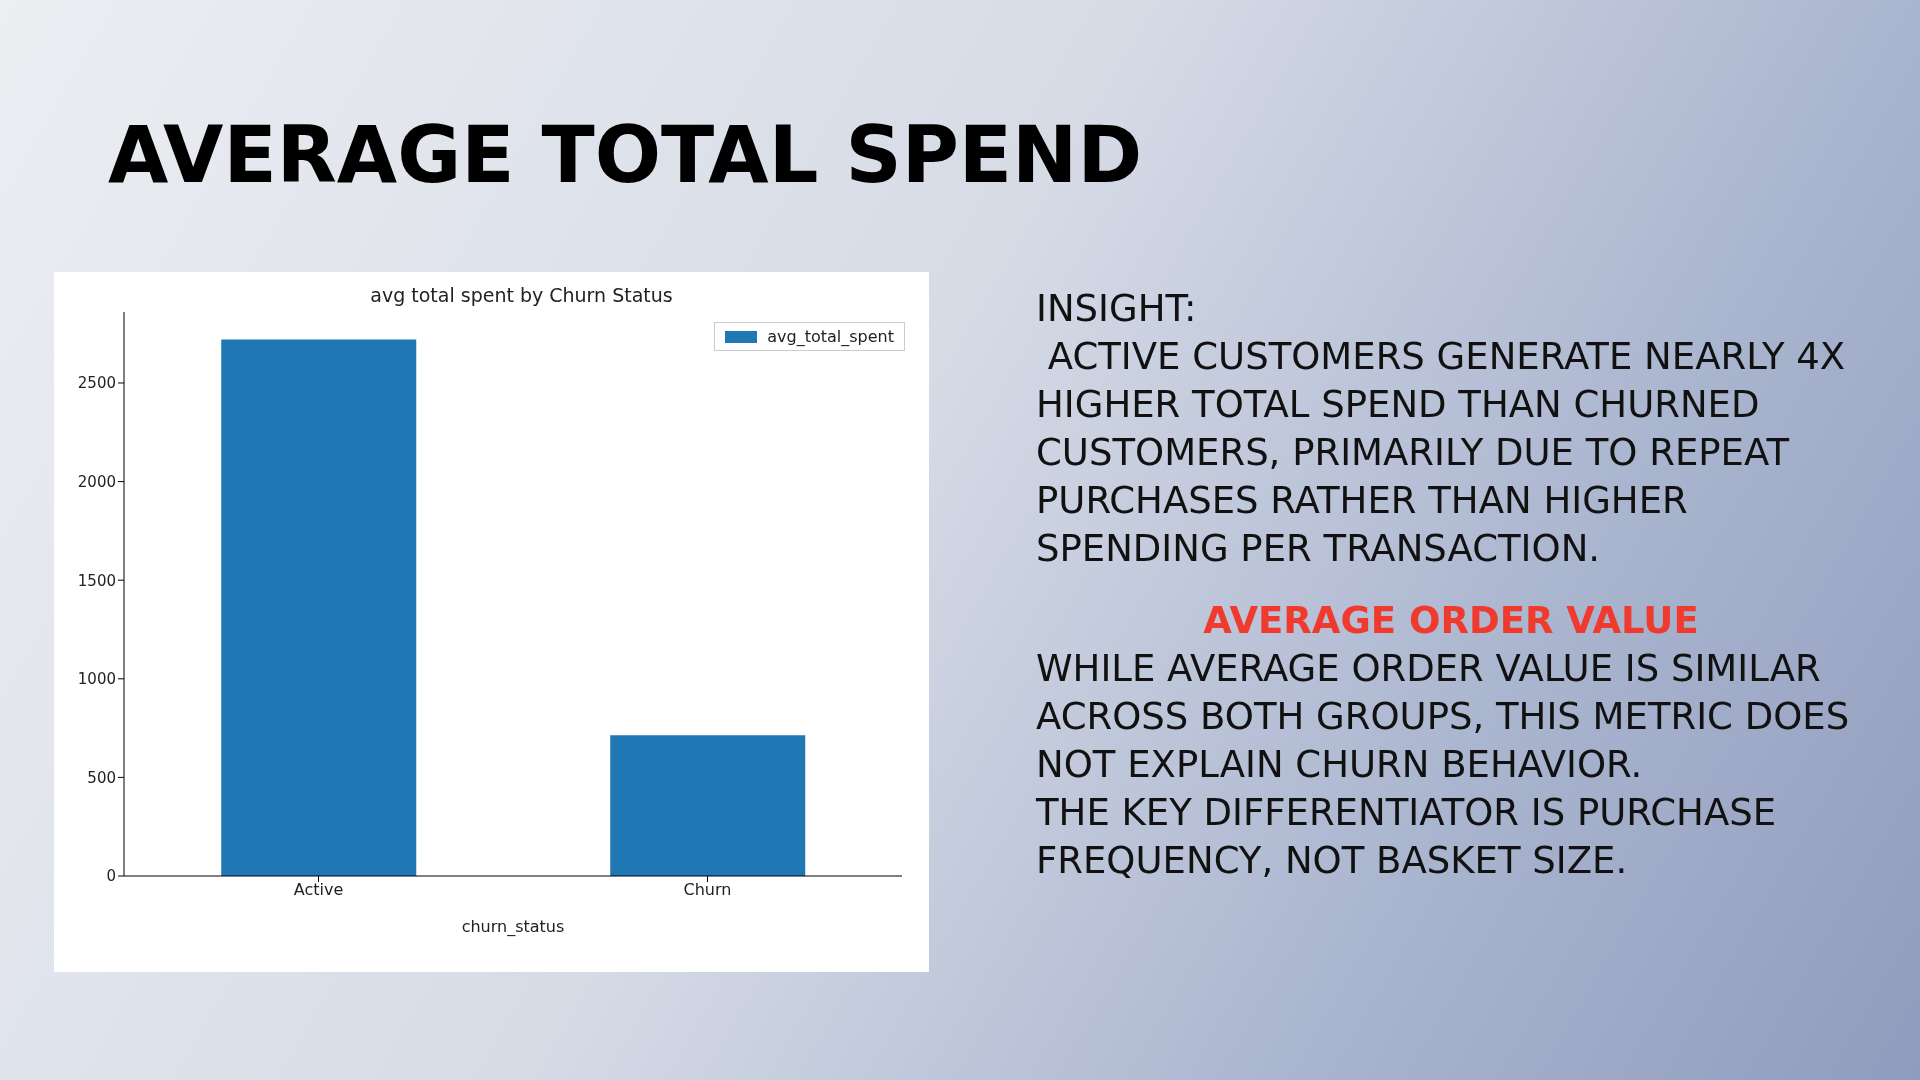 The height and width of the screenshot is (1080, 1920). Describe the element at coordinates (707, 890) in the screenshot. I see `x-tick-label: Churn` at that location.